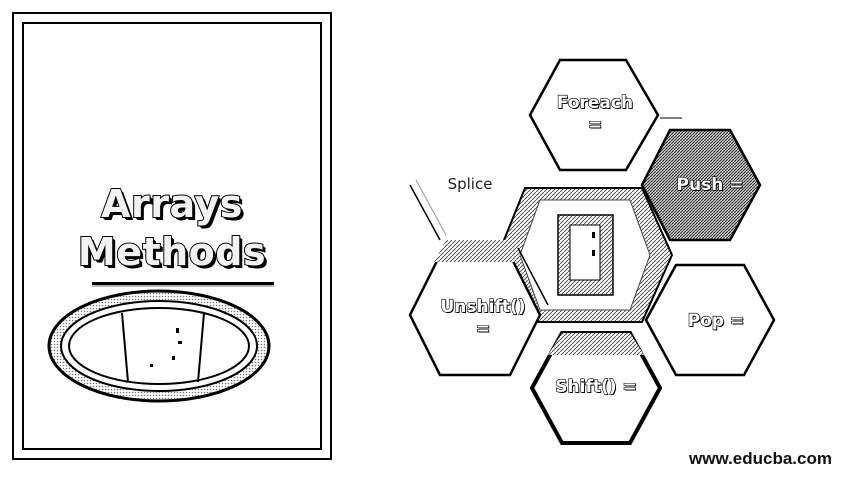 The height and width of the screenshot is (477, 844). I want to click on shift-hexagon, so click(596, 388).